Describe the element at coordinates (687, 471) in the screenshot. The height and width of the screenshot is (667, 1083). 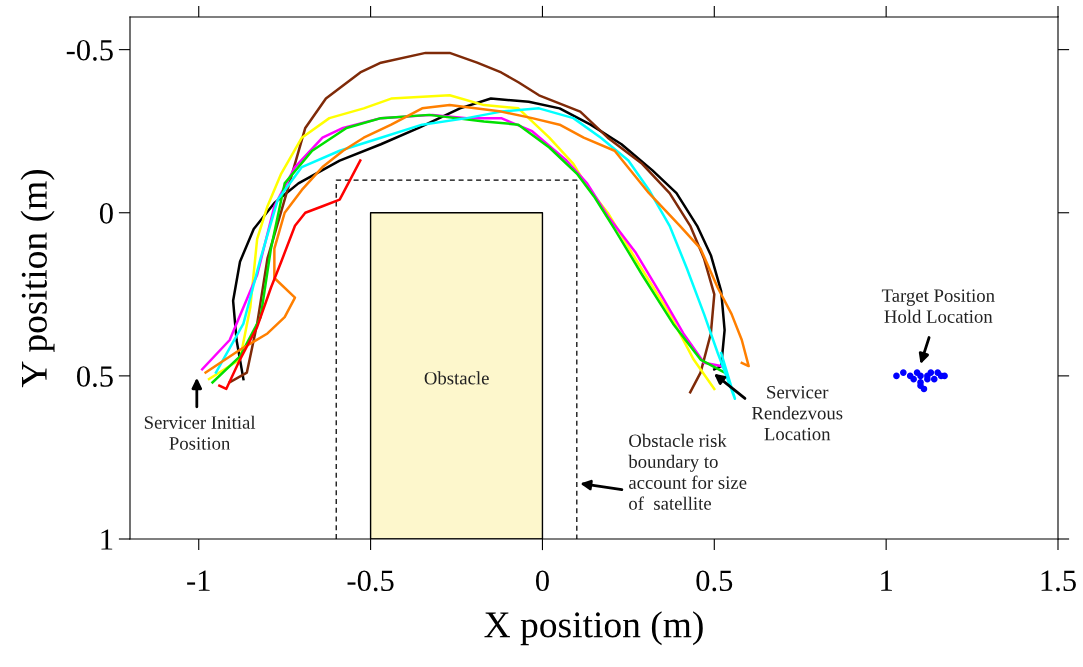
I see `annotation: Obstacle risk boundary to account for size of satellite` at that location.